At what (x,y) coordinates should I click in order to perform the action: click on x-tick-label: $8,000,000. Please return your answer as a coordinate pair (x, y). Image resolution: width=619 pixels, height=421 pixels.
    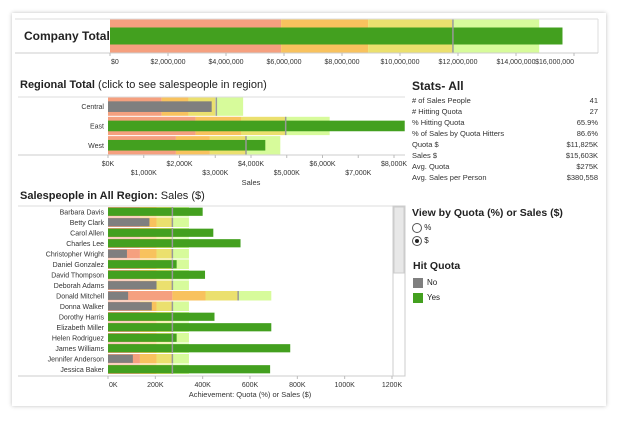
    Looking at the image, I should click on (341, 62).